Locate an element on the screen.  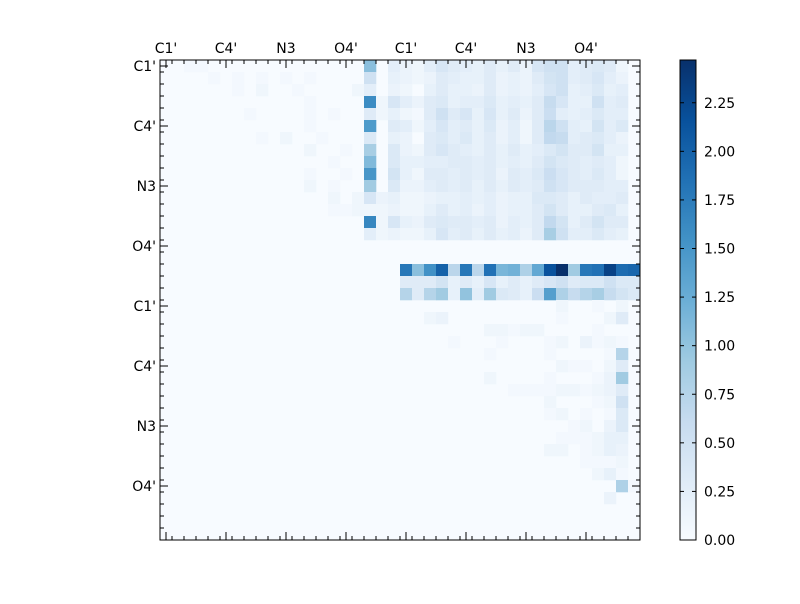
colorbar-tick-label: 0.75 is located at coordinates (719, 395).